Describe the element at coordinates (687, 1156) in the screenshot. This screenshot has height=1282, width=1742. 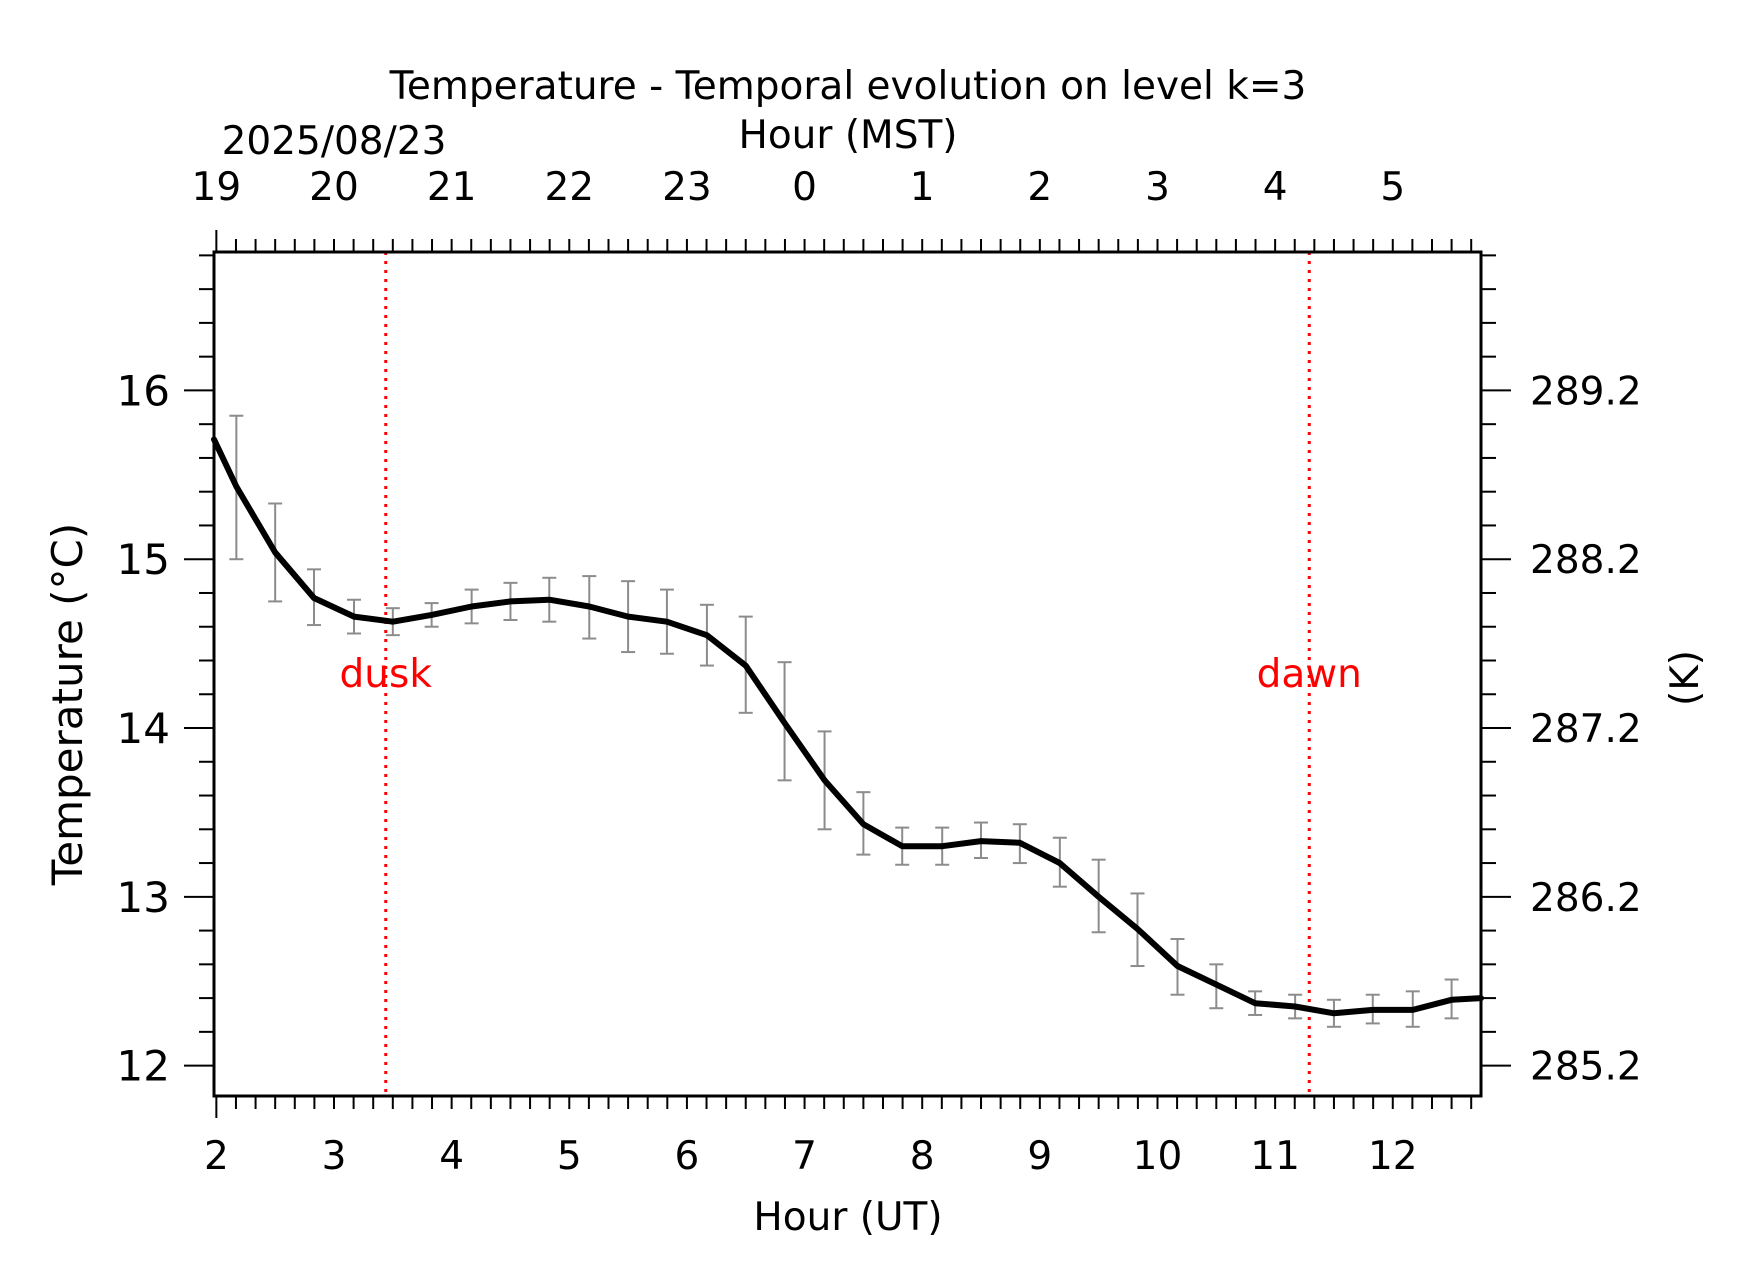
I see `x-tick-label: 6` at that location.